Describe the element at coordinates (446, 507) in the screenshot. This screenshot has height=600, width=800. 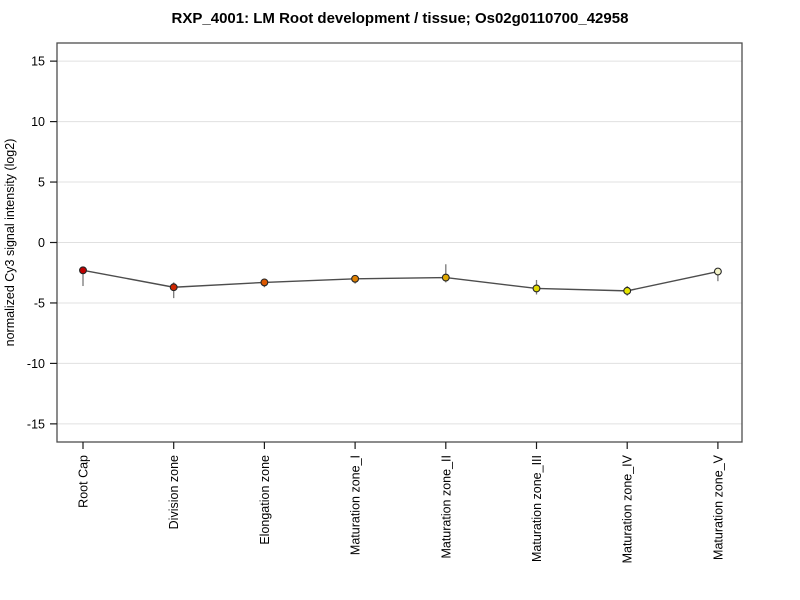
I see `x-tick-label: Maturation zone_II` at that location.